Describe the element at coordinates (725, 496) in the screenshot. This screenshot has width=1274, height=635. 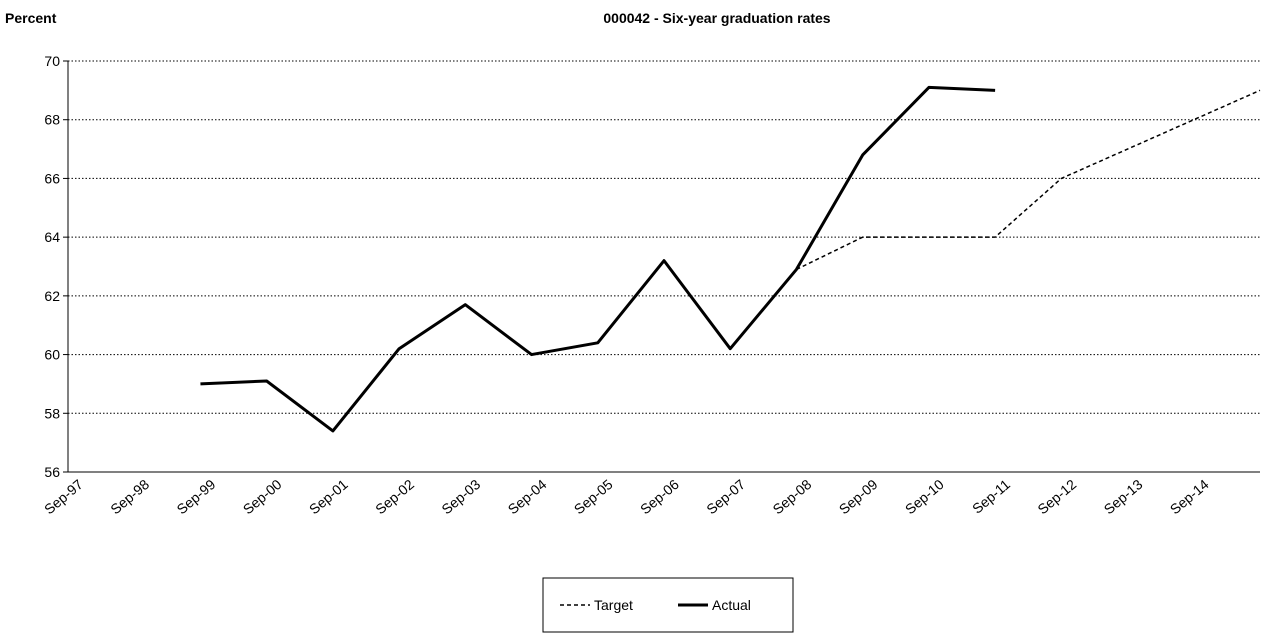
I see `x-tick-label: Sep-07` at that location.